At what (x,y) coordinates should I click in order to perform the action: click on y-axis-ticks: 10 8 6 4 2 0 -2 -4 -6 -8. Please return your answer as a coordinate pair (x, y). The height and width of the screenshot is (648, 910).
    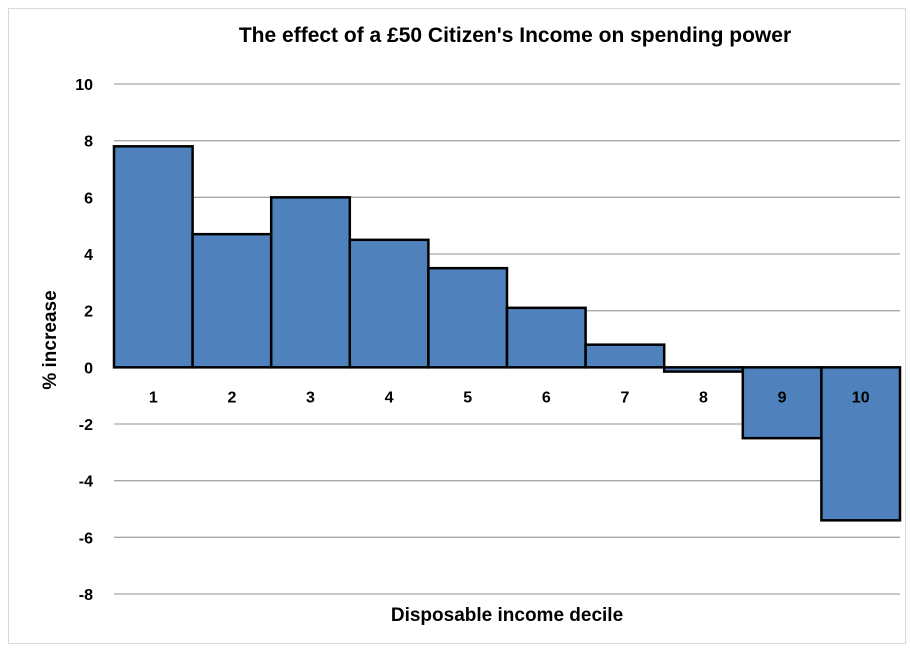
    Looking at the image, I should click on (84, 340).